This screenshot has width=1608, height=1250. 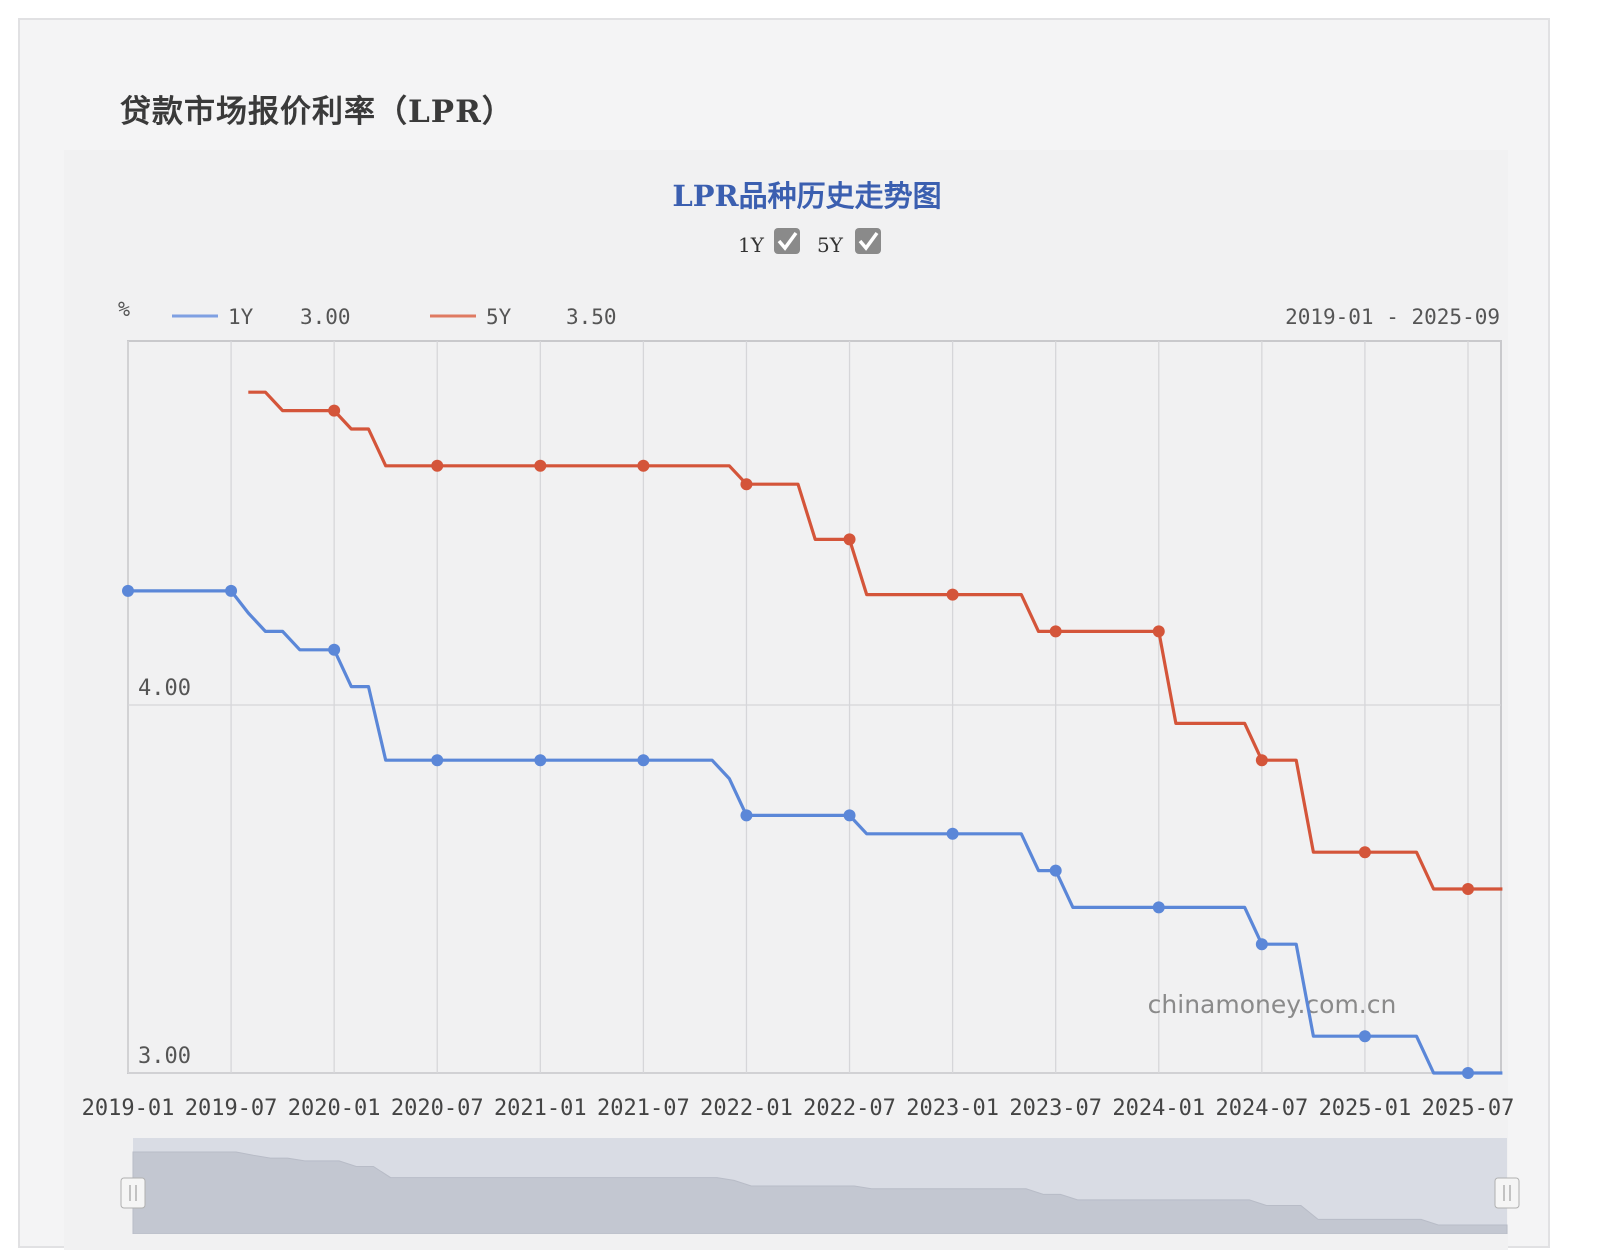 What do you see at coordinates (1055, 1108) in the screenshot?
I see `x-tick-label: 2023-07` at bounding box center [1055, 1108].